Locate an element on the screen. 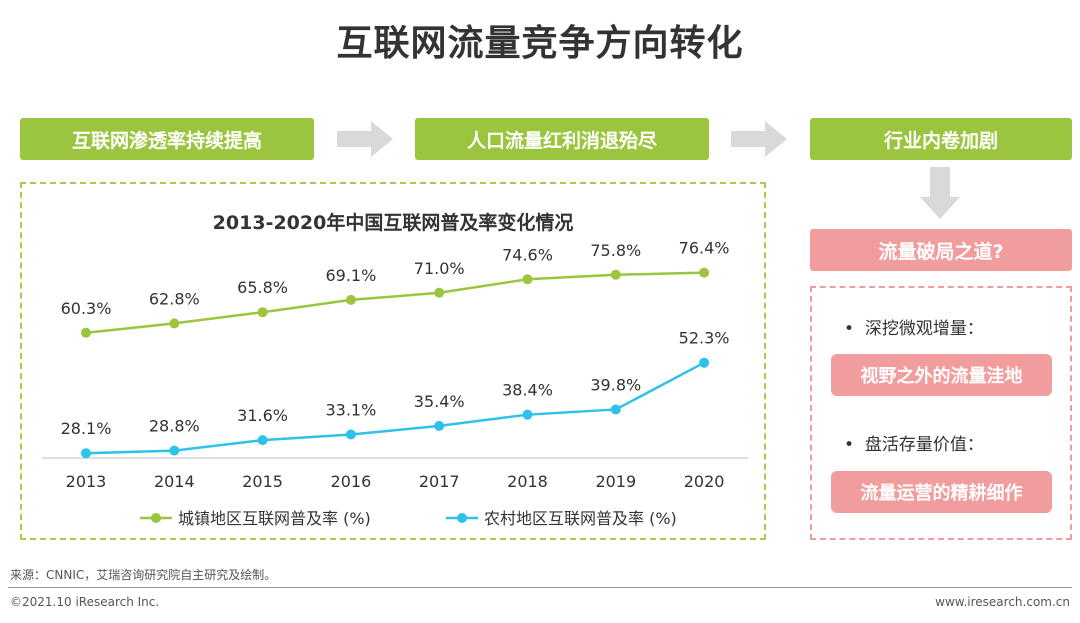 Image resolution: width=1080 pixels, height=623 pixels. arrow-down-icon is located at coordinates (940, 193).